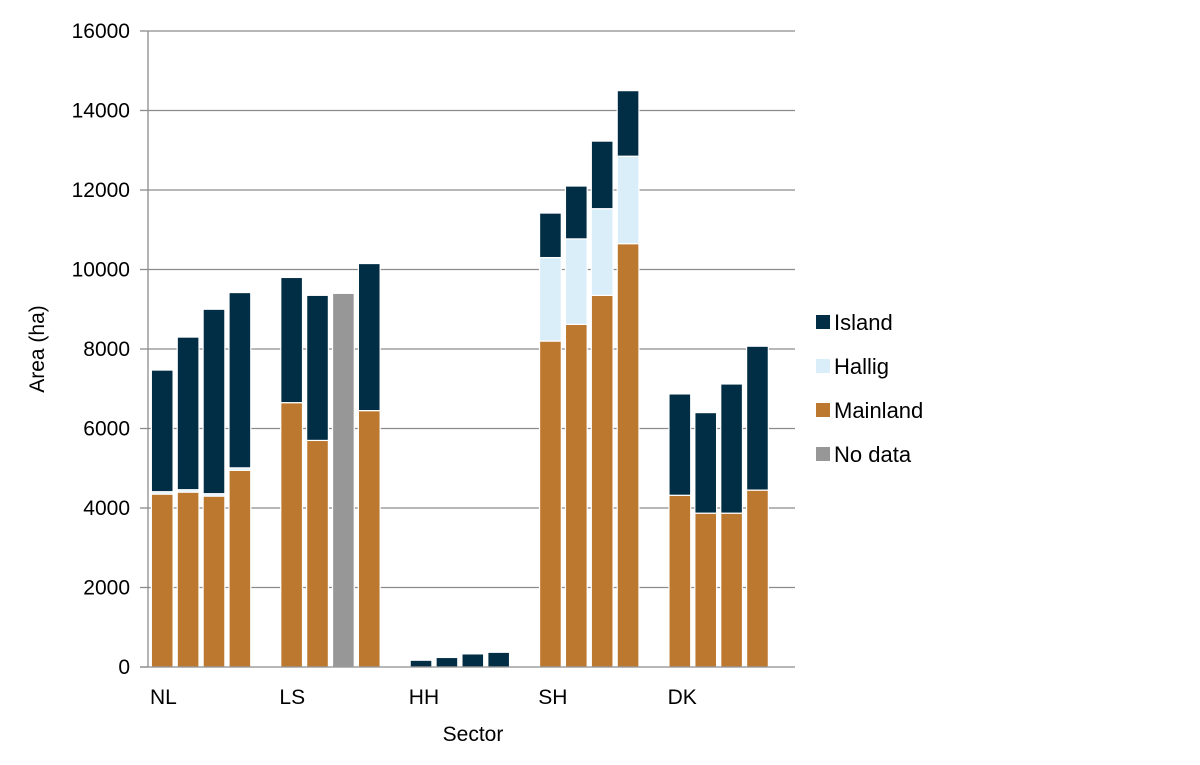  I want to click on x-tick-label: HH, so click(424, 697).